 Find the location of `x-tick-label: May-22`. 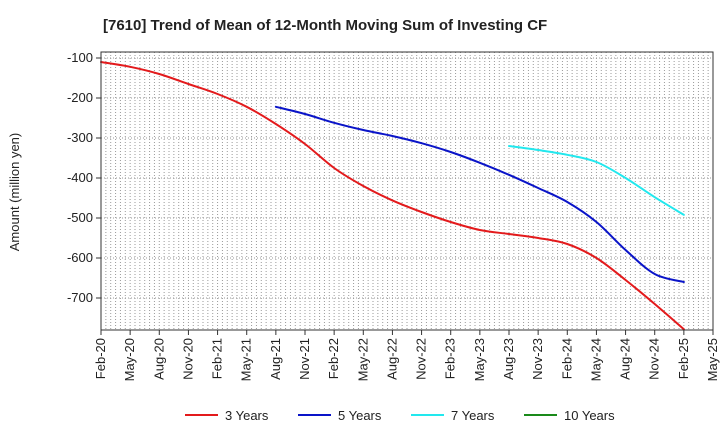

x-tick-label: May-22 is located at coordinates (362, 359).